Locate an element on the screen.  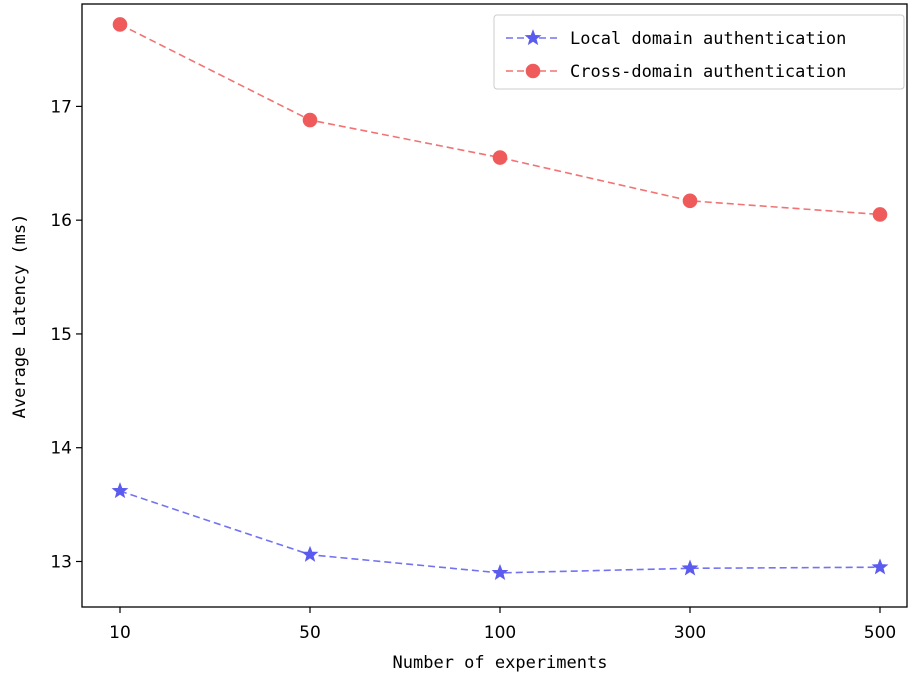
y-tick-label: 14 is located at coordinates (61, 449).